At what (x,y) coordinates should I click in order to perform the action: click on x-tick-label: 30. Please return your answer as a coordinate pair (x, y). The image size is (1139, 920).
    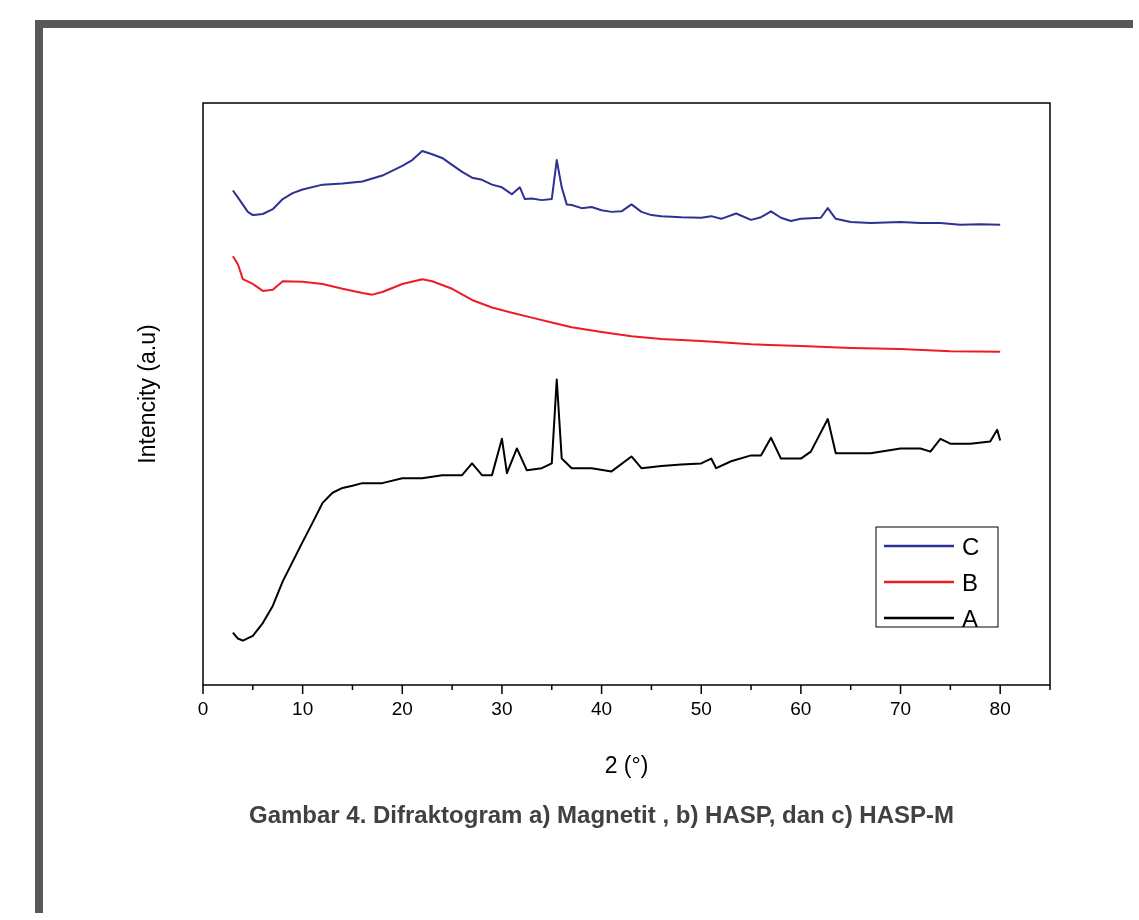
    Looking at the image, I should click on (502, 708).